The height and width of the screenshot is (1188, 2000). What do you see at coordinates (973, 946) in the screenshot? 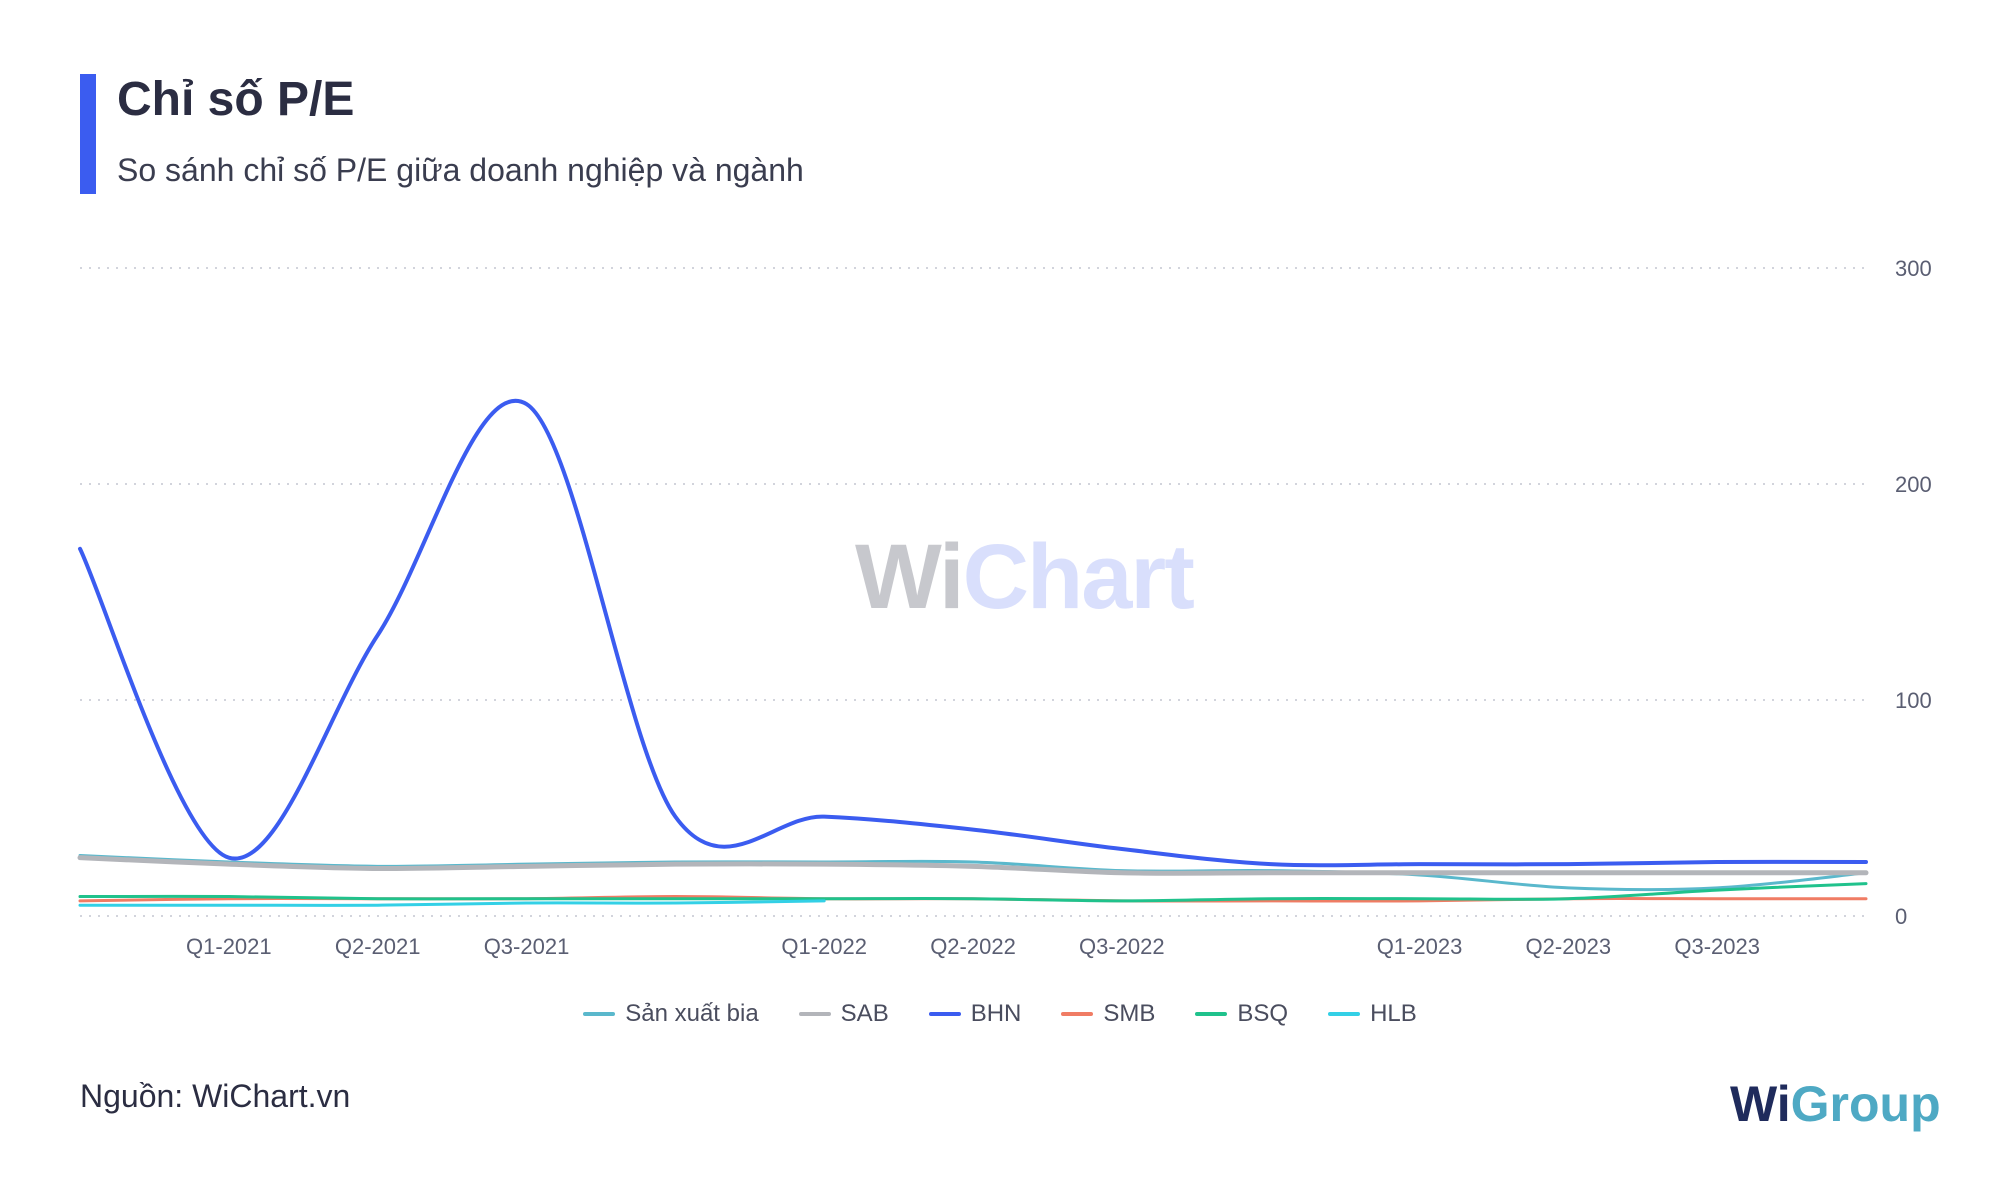
I see `x-tick-label: Q2-2022` at bounding box center [973, 946].